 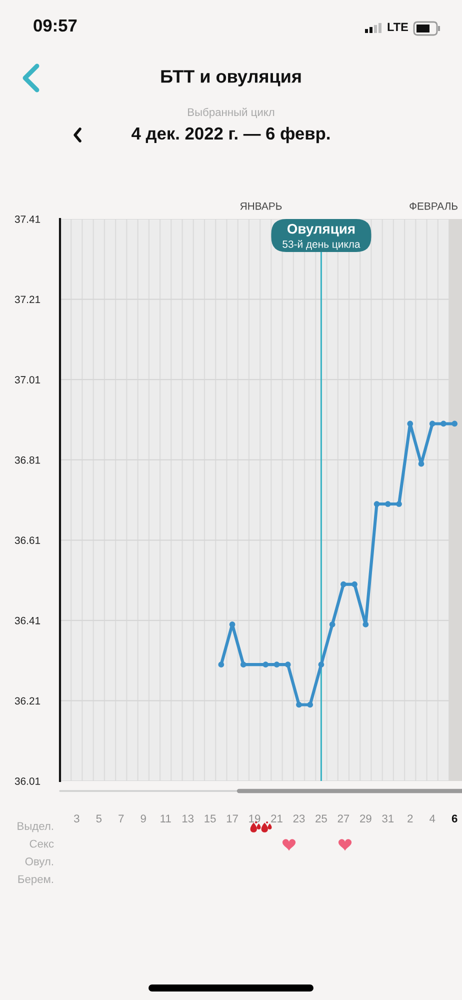 I want to click on x-tick-label: 23, so click(x=299, y=818).